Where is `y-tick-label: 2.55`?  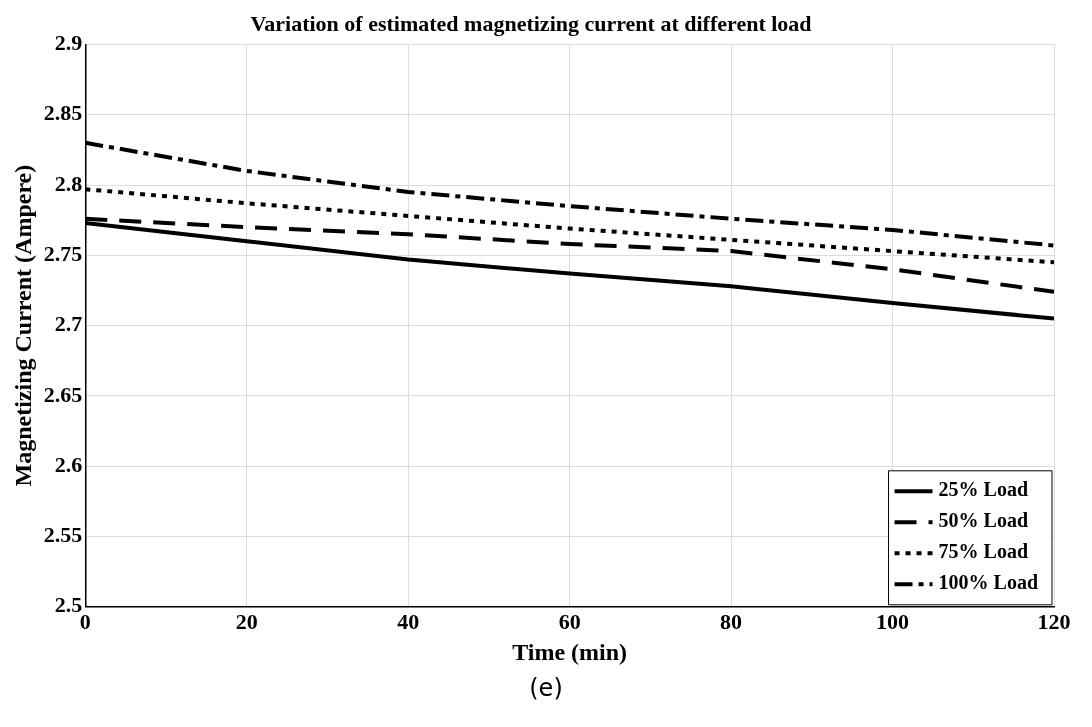 y-tick-label: 2.55 is located at coordinates (63, 535).